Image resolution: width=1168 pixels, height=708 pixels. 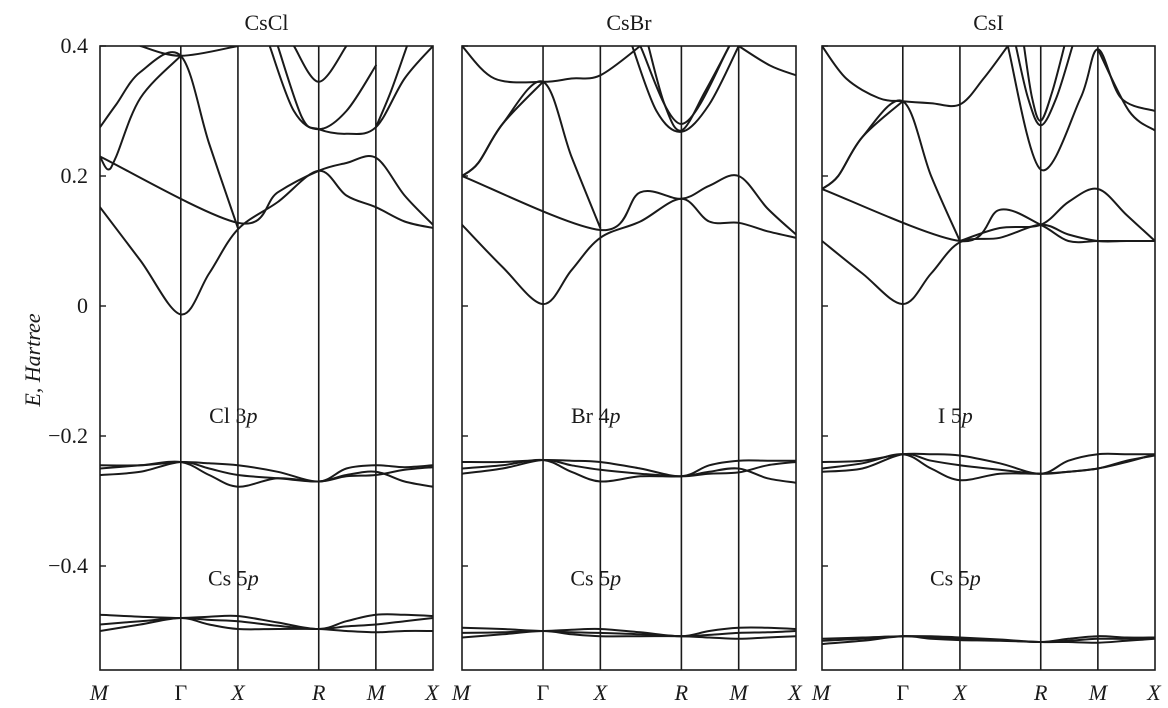 I want to click on panel-title: CsBr, so click(x=629, y=22).